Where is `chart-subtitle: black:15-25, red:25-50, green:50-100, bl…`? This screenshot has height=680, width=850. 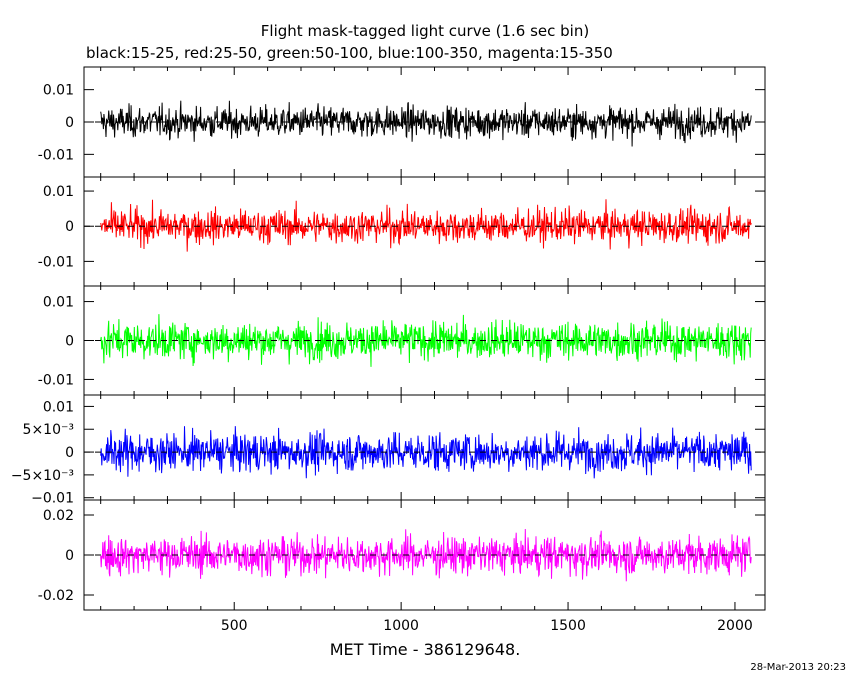
chart-subtitle: black:15-25, red:25-50, green:50-100, bl… is located at coordinates (349, 53).